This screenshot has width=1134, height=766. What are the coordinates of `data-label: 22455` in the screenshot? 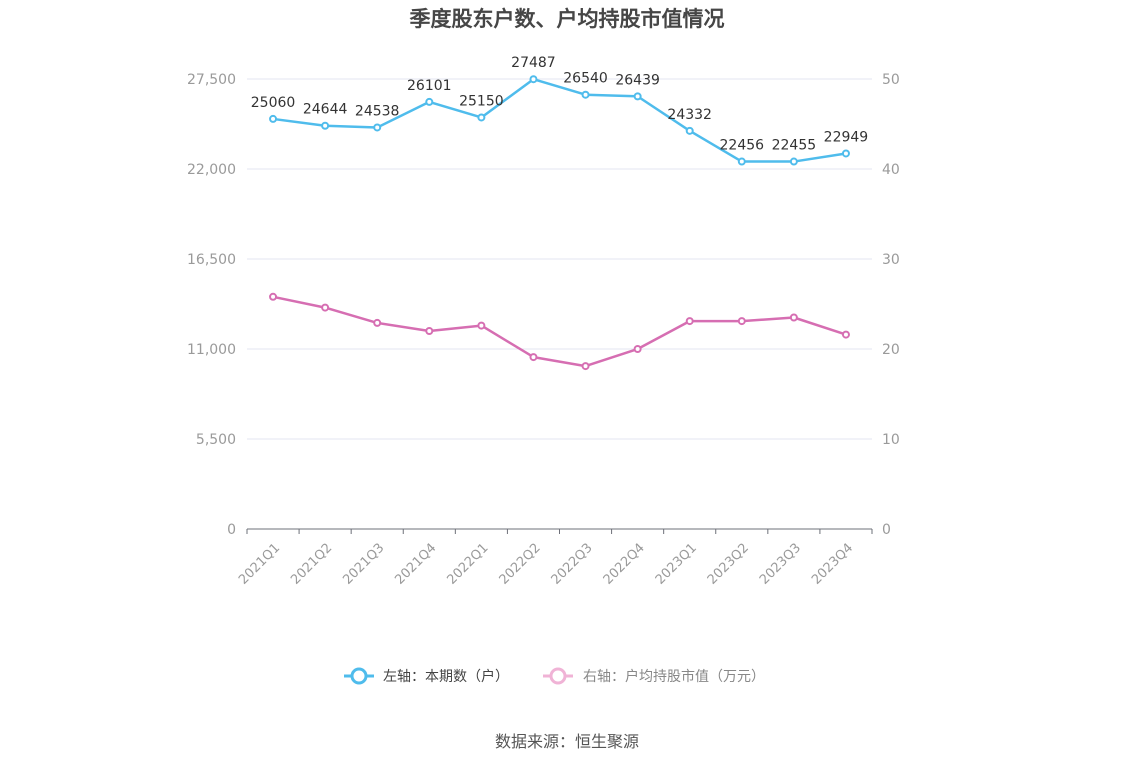 It's located at (794, 146).